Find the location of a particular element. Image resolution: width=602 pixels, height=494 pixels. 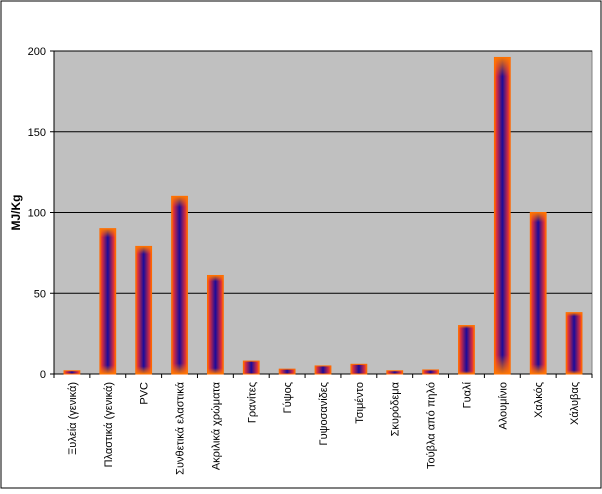

x-tick-label: Τσιμέντο is located at coordinates (360, 403).